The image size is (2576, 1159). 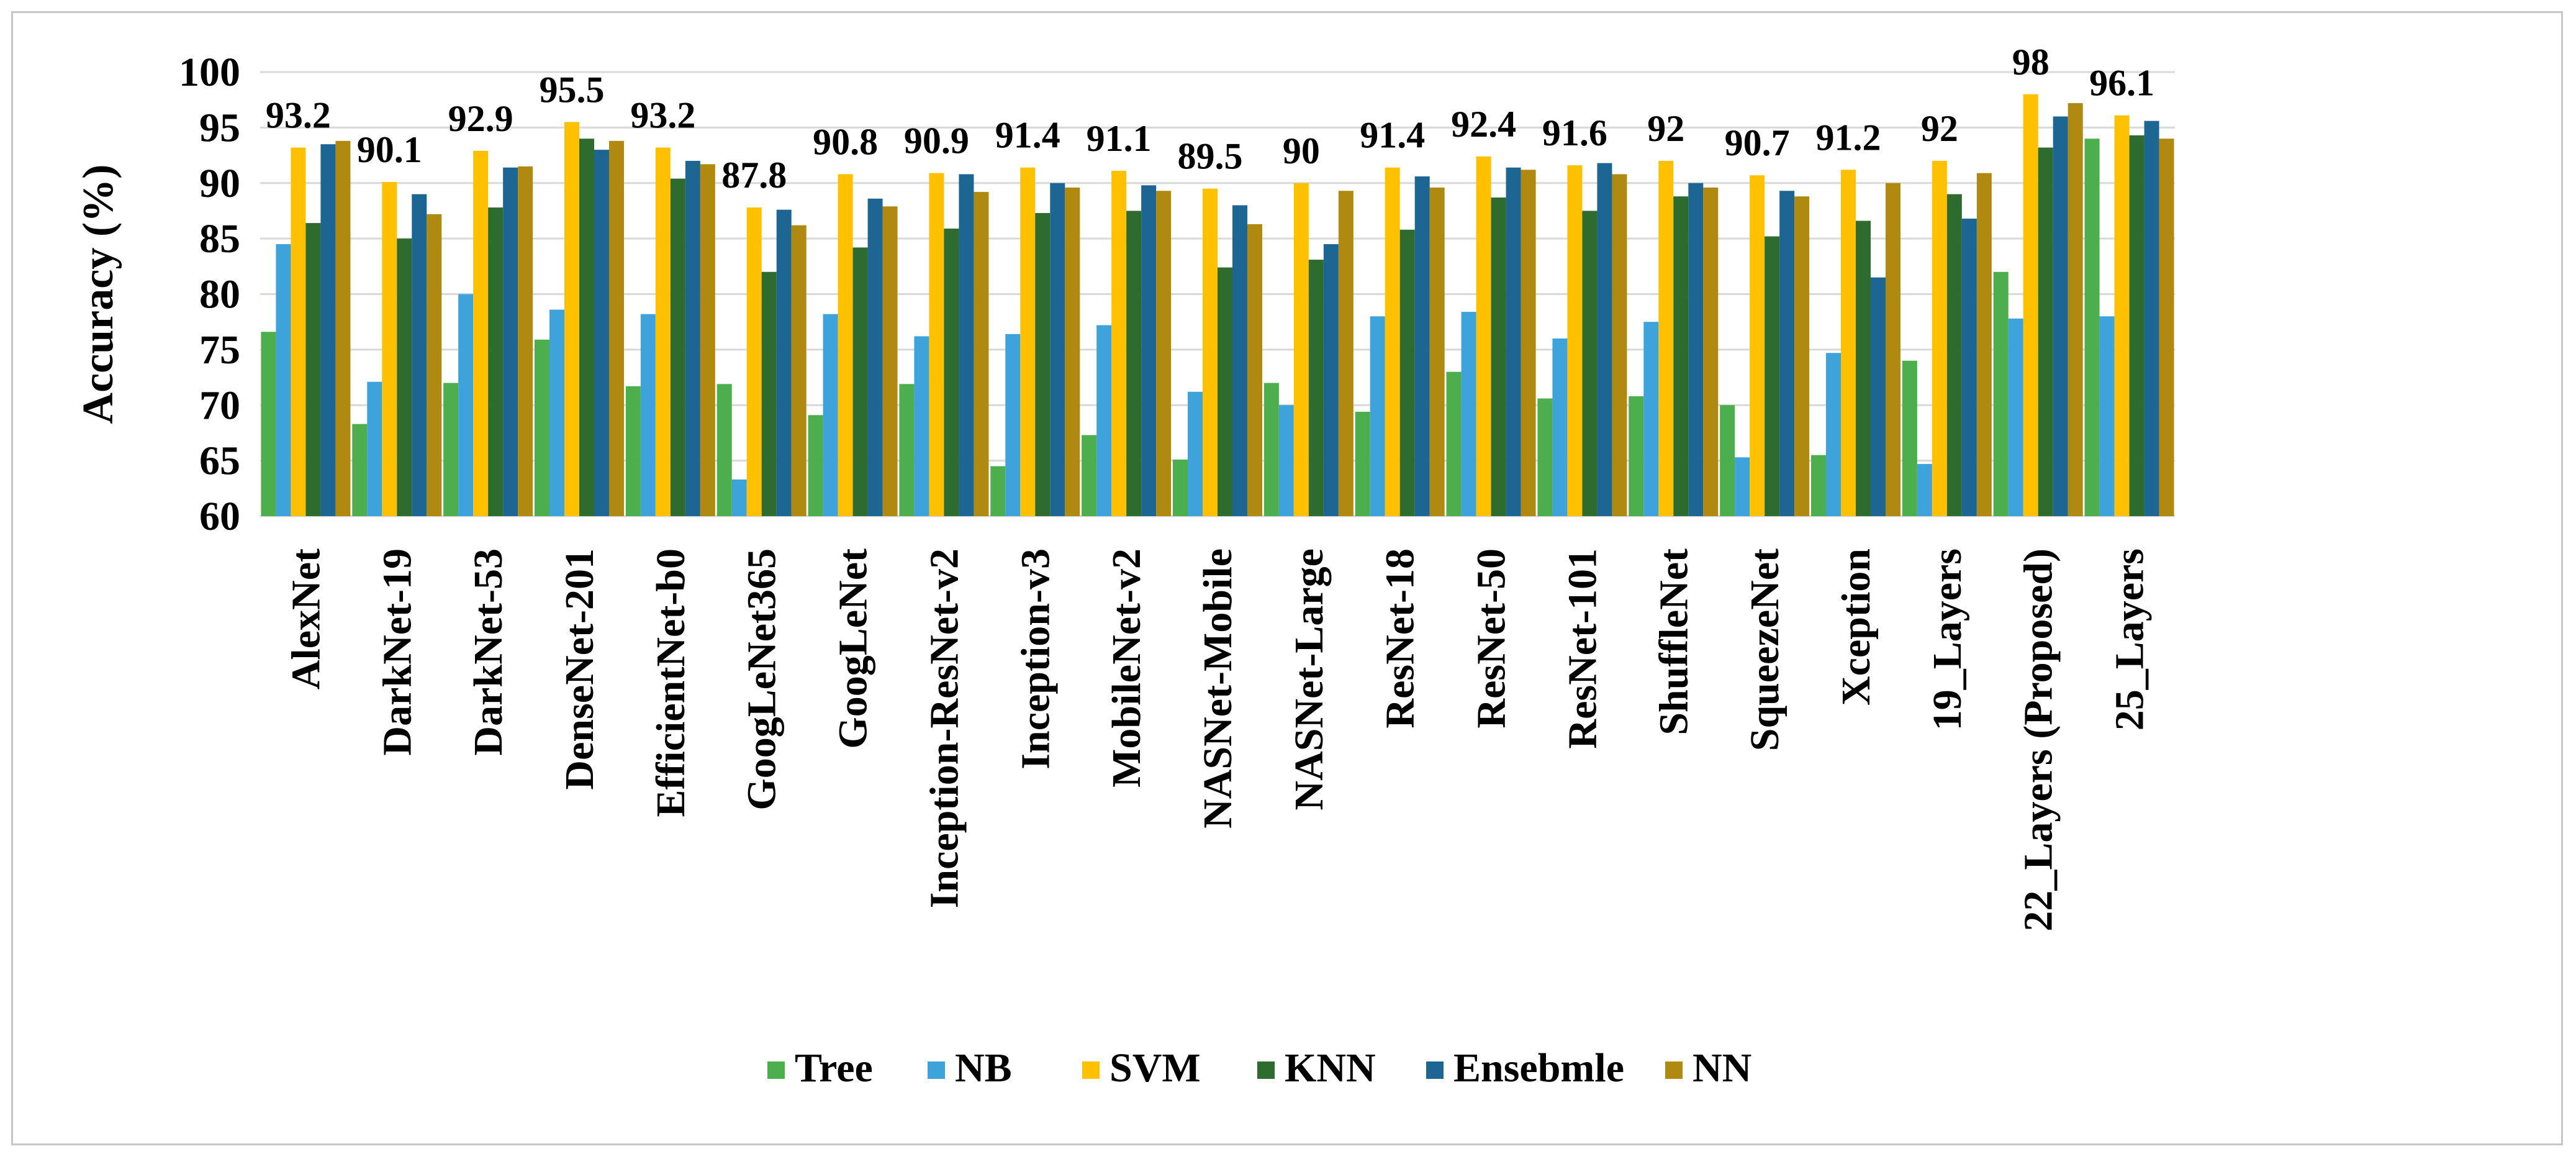 What do you see at coordinates (209, 294) in the screenshot?
I see `y-axis-ticks: 60 65 70 75 80 85 90 95 100` at bounding box center [209, 294].